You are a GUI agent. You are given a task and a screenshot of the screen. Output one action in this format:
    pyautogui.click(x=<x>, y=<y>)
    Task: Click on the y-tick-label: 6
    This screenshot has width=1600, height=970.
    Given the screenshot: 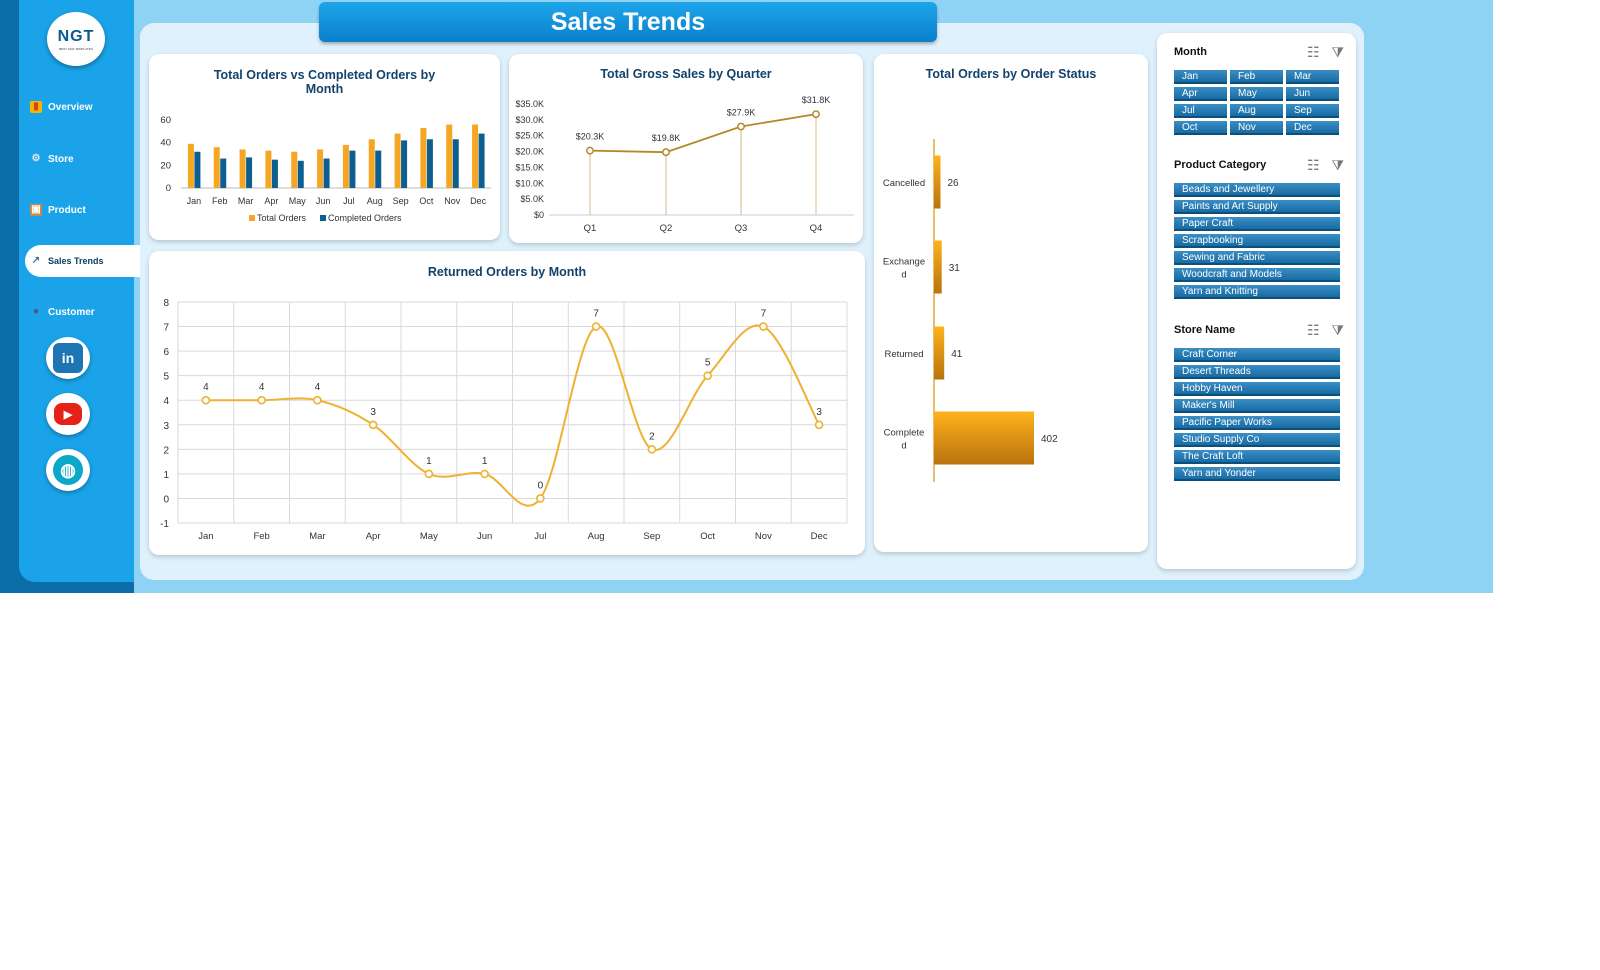 What is the action you would take?
    pyautogui.click(x=166, y=352)
    